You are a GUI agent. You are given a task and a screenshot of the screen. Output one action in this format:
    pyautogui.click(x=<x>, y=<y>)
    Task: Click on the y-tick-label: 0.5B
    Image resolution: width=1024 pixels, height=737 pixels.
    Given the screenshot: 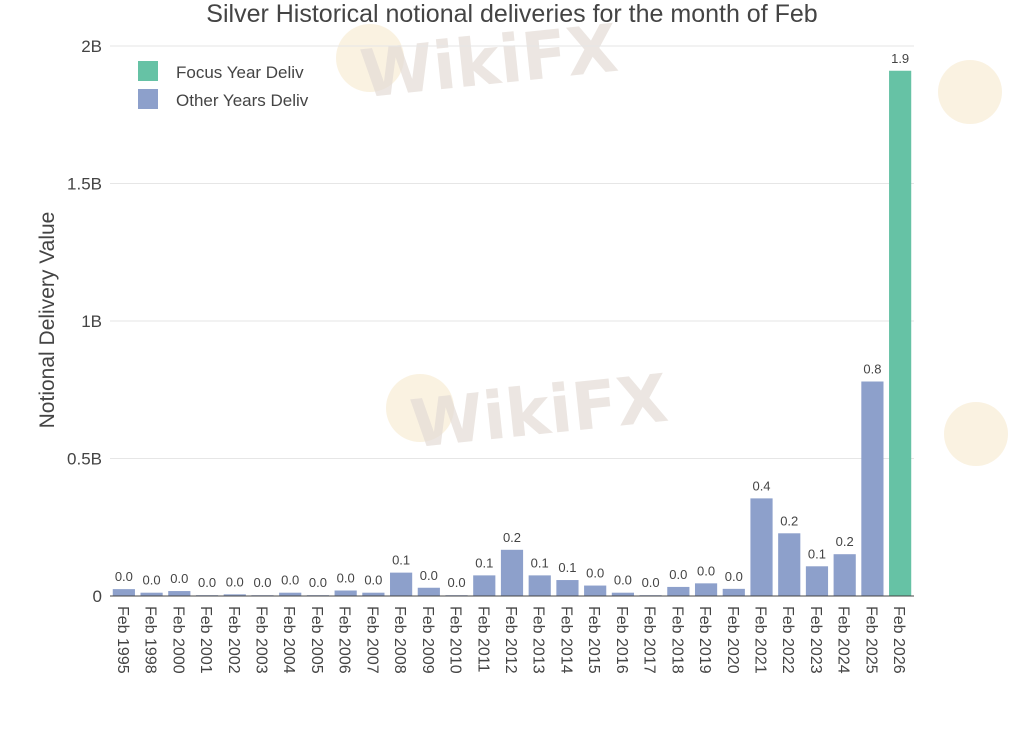 What is the action you would take?
    pyautogui.click(x=84, y=459)
    